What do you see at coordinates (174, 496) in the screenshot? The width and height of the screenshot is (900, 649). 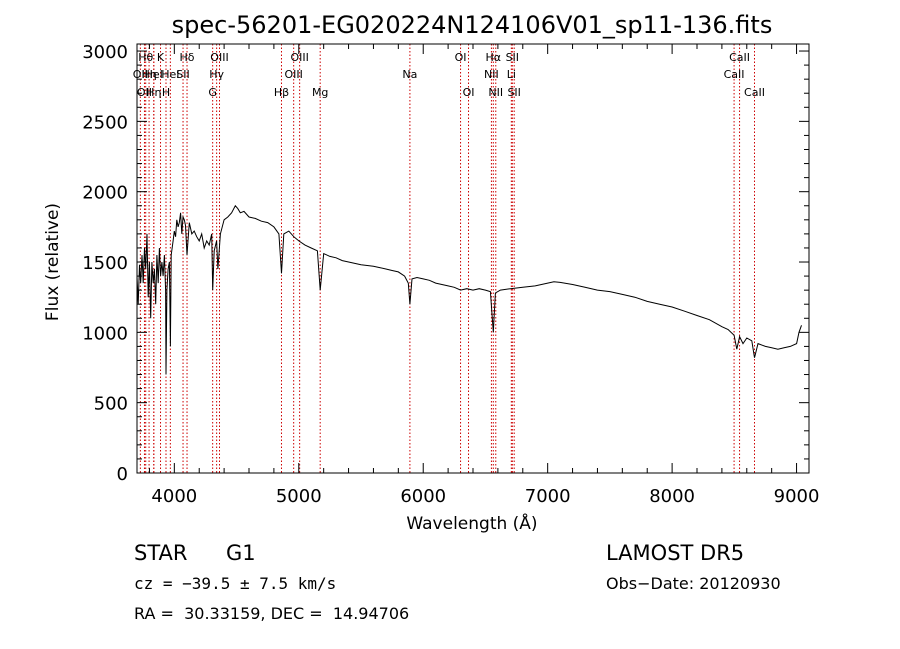 I see `x-tick-label: 4000` at bounding box center [174, 496].